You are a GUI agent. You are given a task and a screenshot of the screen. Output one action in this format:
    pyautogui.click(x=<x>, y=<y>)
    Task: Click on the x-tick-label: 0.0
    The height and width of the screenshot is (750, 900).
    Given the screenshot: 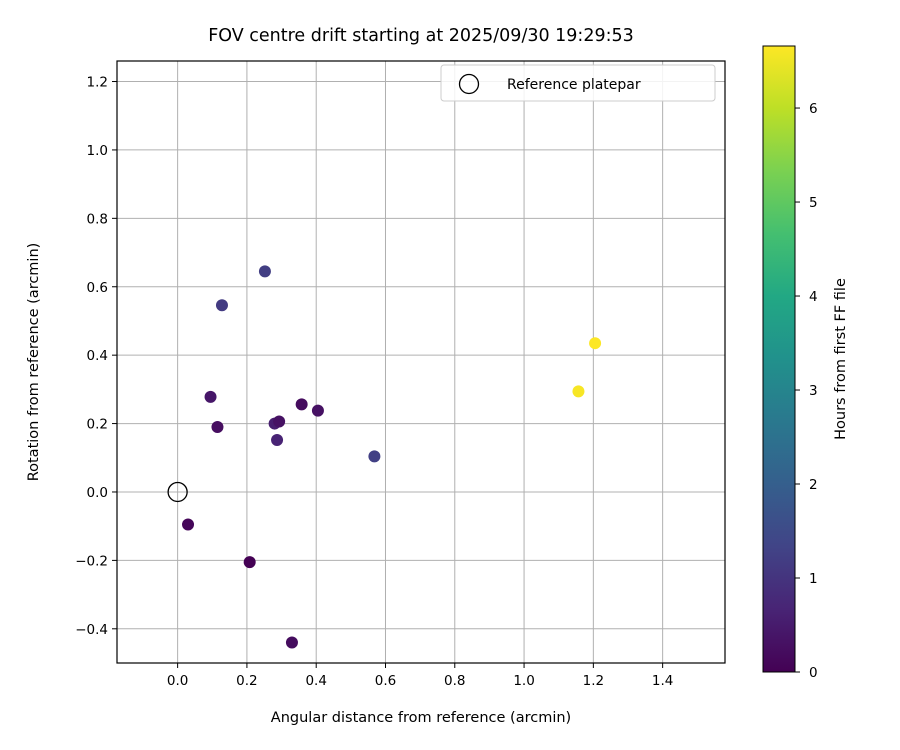 What is the action you would take?
    pyautogui.click(x=177, y=681)
    